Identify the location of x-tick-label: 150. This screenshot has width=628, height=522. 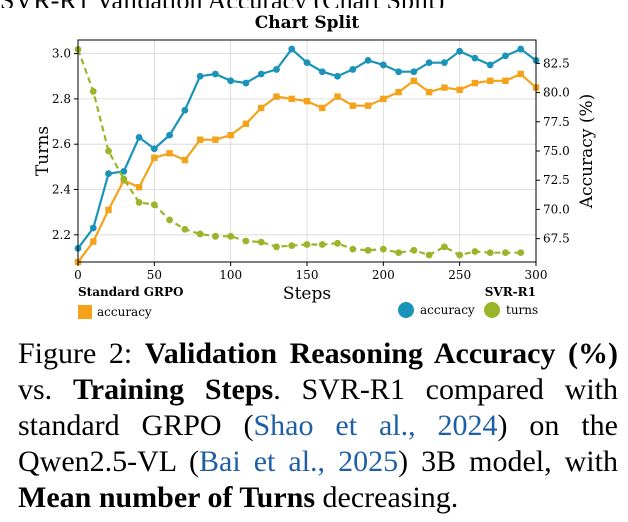
(307, 275).